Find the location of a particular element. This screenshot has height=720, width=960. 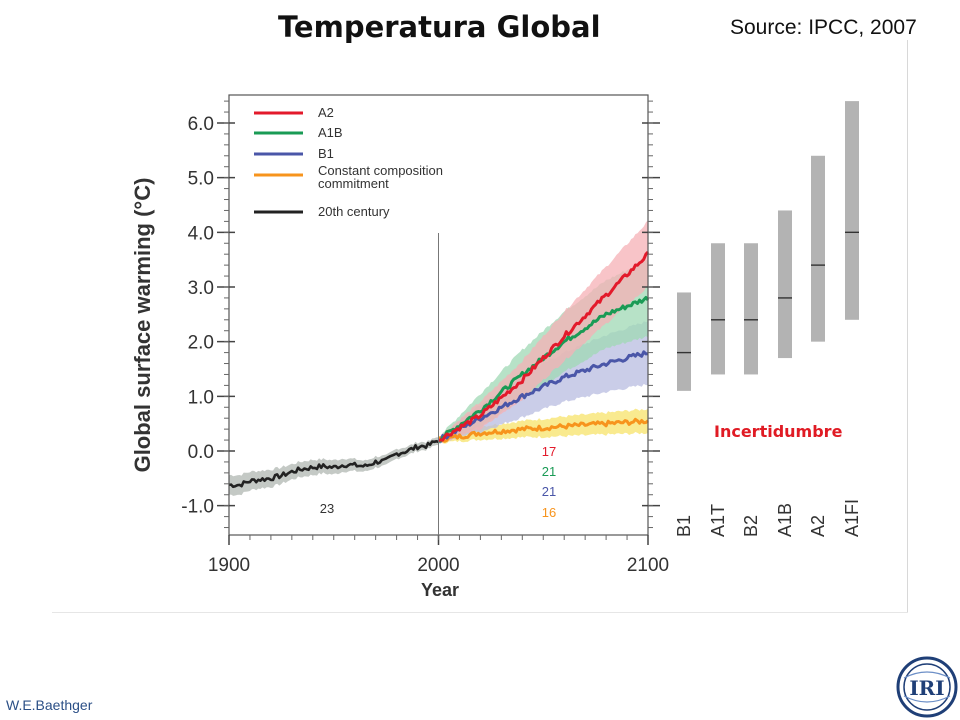

series-lines is located at coordinates (439, 369).